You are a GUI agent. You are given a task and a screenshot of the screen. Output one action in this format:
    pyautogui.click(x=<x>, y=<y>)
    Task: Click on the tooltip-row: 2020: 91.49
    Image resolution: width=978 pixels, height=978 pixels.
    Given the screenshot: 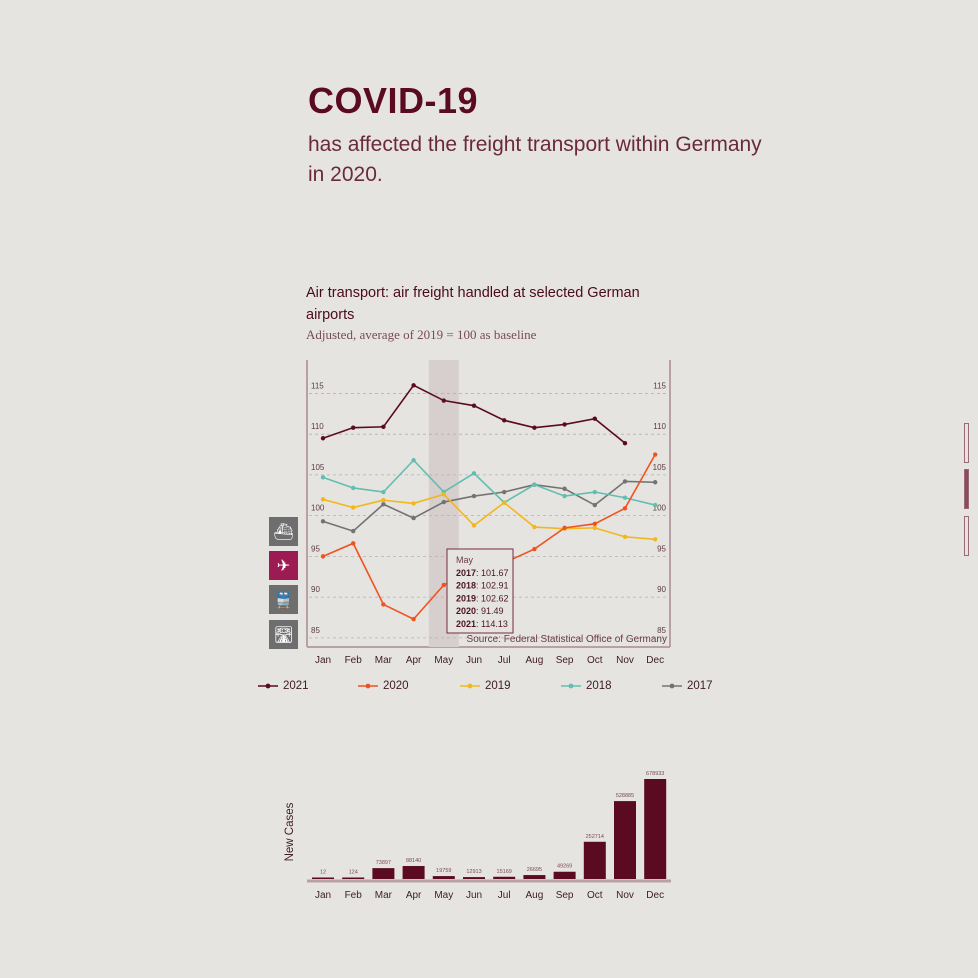 What is the action you would take?
    pyautogui.click(x=480, y=611)
    